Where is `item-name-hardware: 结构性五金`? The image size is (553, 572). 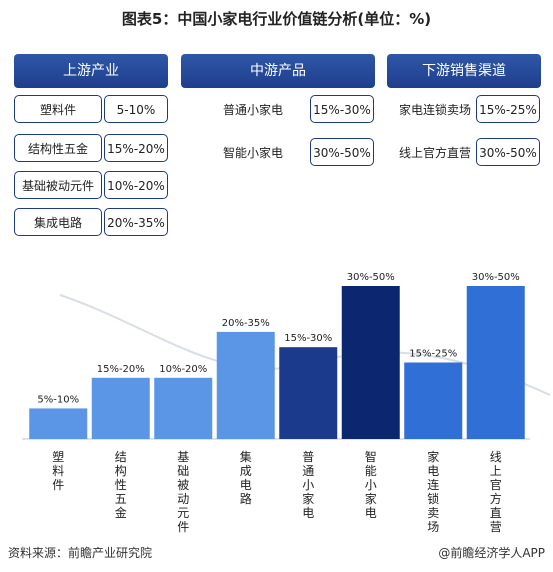 item-name-hardware: 结构性五金 is located at coordinates (58, 148).